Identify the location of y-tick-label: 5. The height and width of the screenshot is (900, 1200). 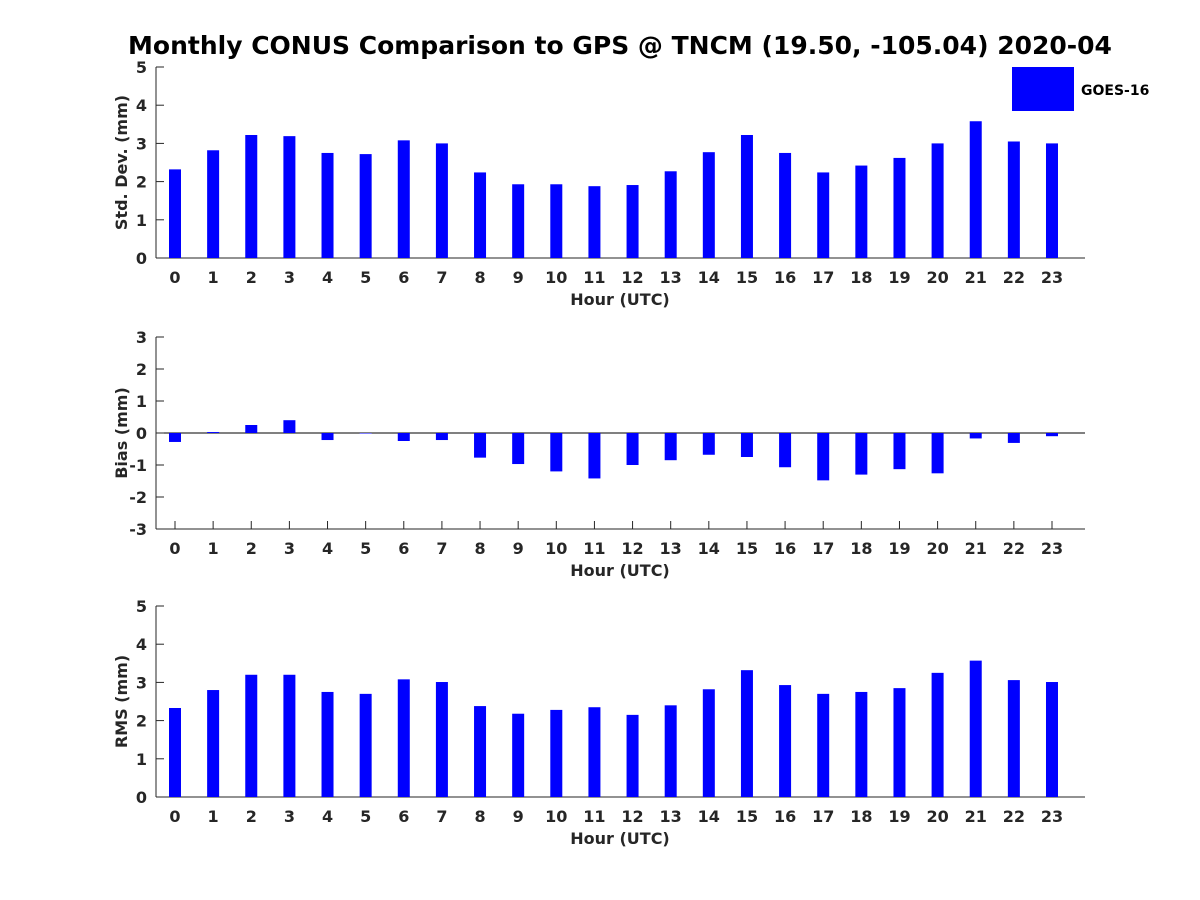
(141, 606).